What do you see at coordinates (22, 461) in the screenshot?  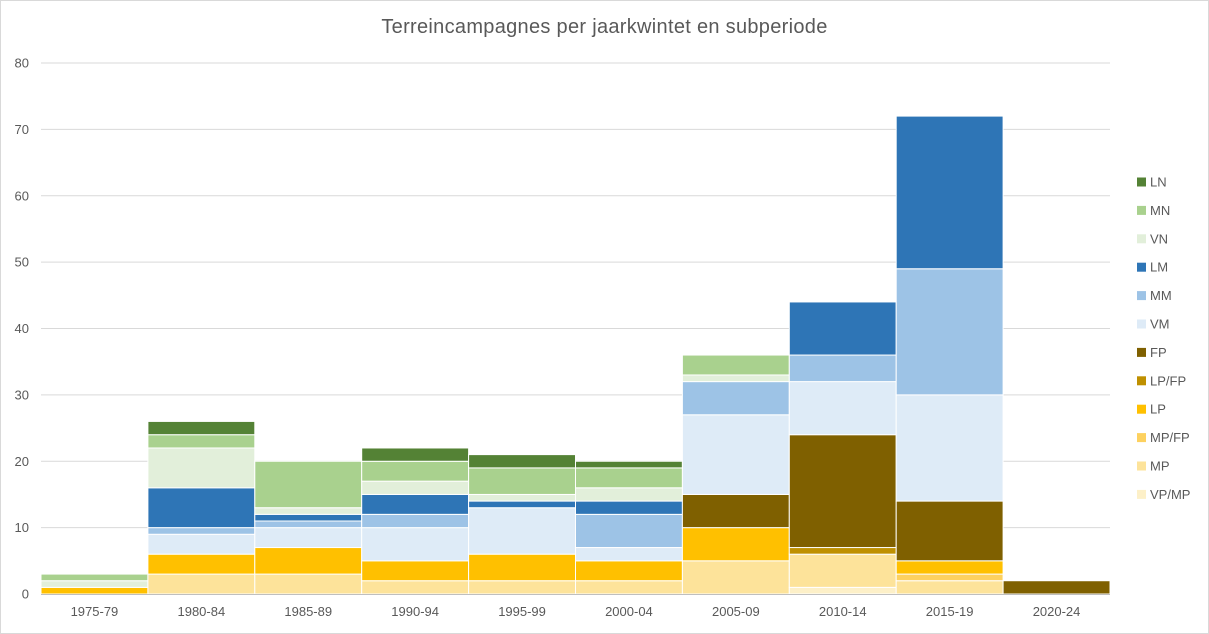 I see `y-tick-label: 20` at bounding box center [22, 461].